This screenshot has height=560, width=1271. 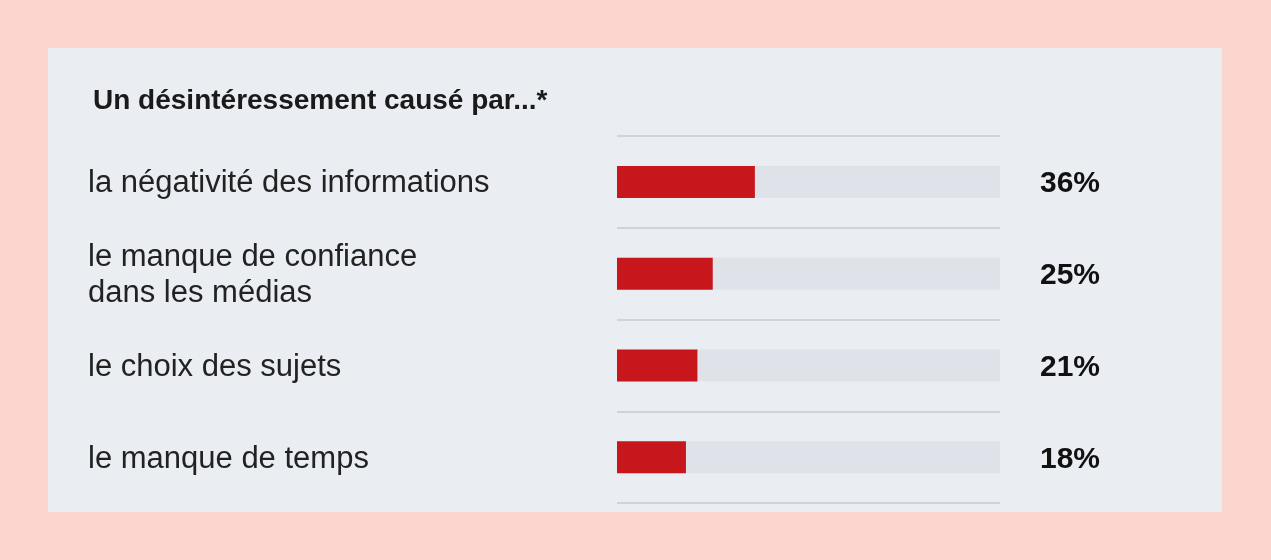 I want to click on y-tick-label: le choix des sujets, so click(x=215, y=365).